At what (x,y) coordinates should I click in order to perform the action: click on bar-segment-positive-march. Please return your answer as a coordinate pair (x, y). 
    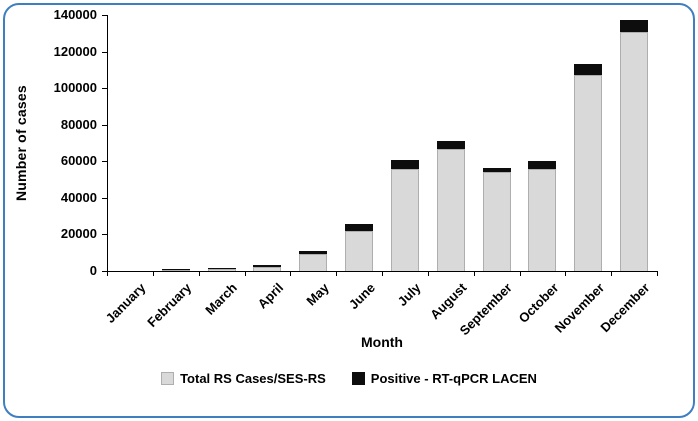
    Looking at the image, I should click on (221, 269).